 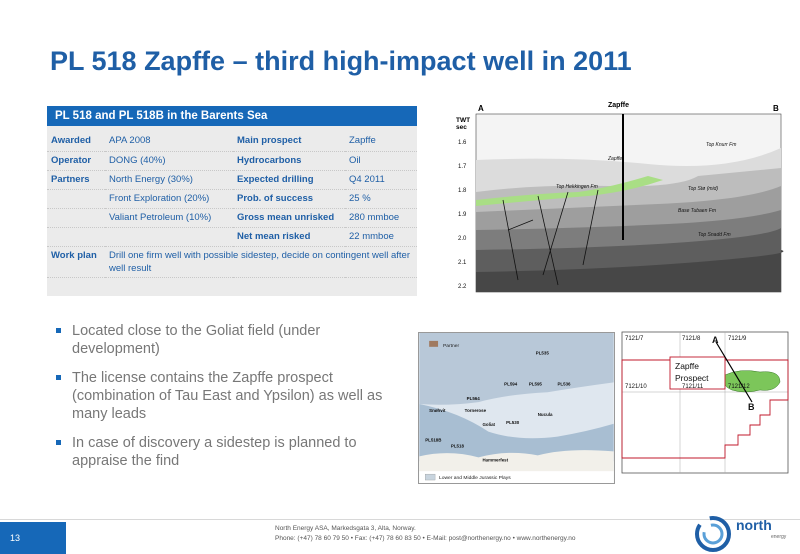 What do you see at coordinates (488, 424) in the screenshot?
I see `map1-label: Goliat` at bounding box center [488, 424].